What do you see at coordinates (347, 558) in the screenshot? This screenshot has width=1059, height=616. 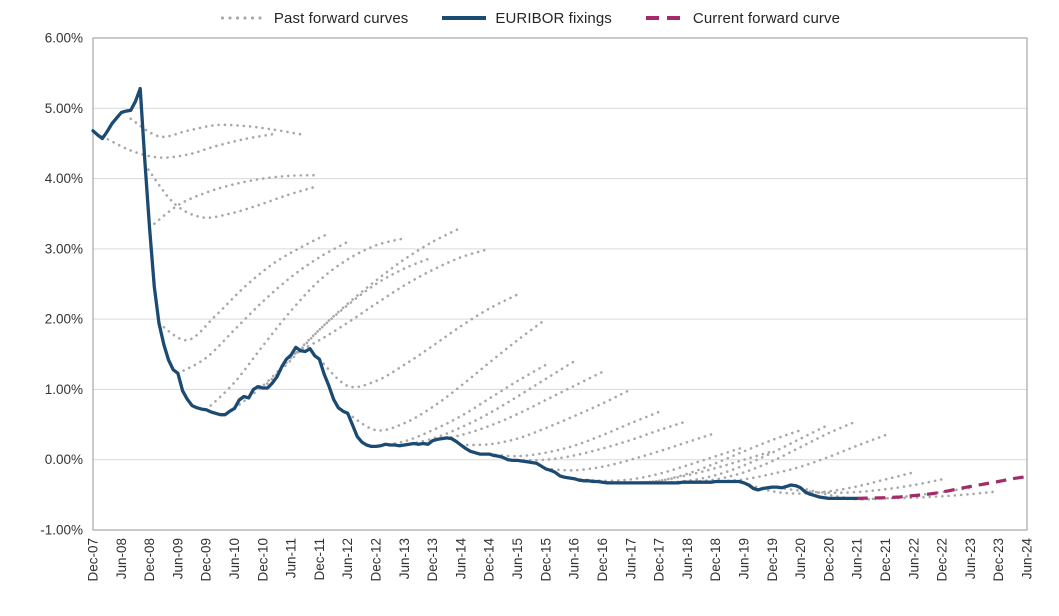 I see `x-axis-tick-label: Jun-12` at bounding box center [347, 558].